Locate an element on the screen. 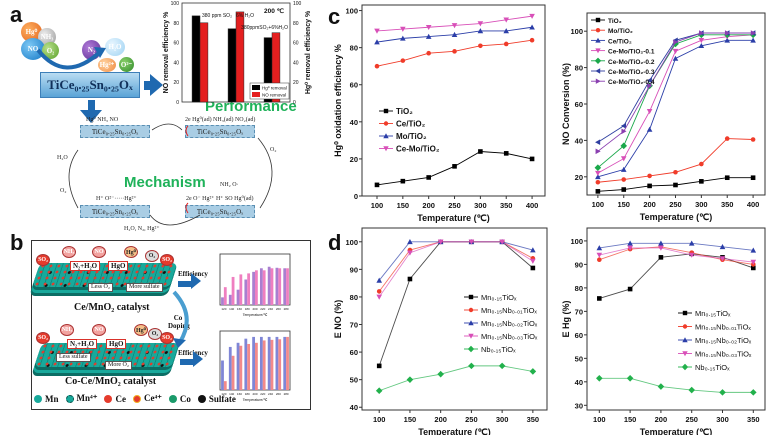 The image size is (781, 435). catalyst-legend: Mn Mn⁴⁺ Ce Ce⁴⁺ Co Sulfate is located at coordinates (135, 398).